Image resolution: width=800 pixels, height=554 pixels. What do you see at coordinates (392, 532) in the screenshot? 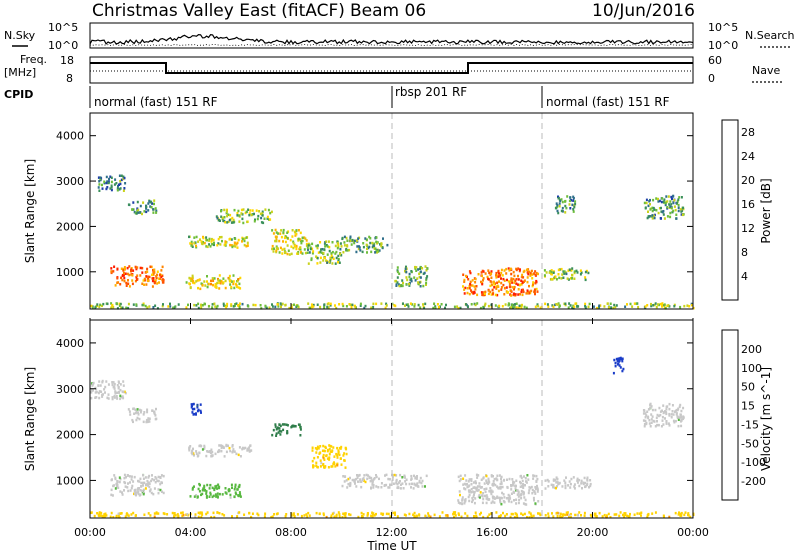
I see `x-tick-label: 12:00` at bounding box center [392, 532].